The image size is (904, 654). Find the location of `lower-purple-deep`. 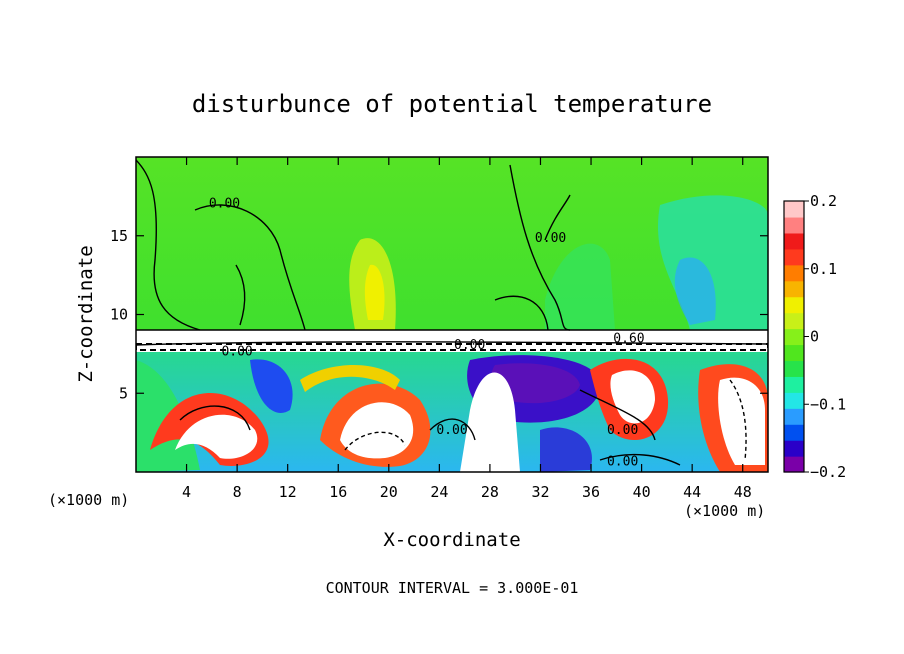

lower-purple-deep is located at coordinates (535, 383).